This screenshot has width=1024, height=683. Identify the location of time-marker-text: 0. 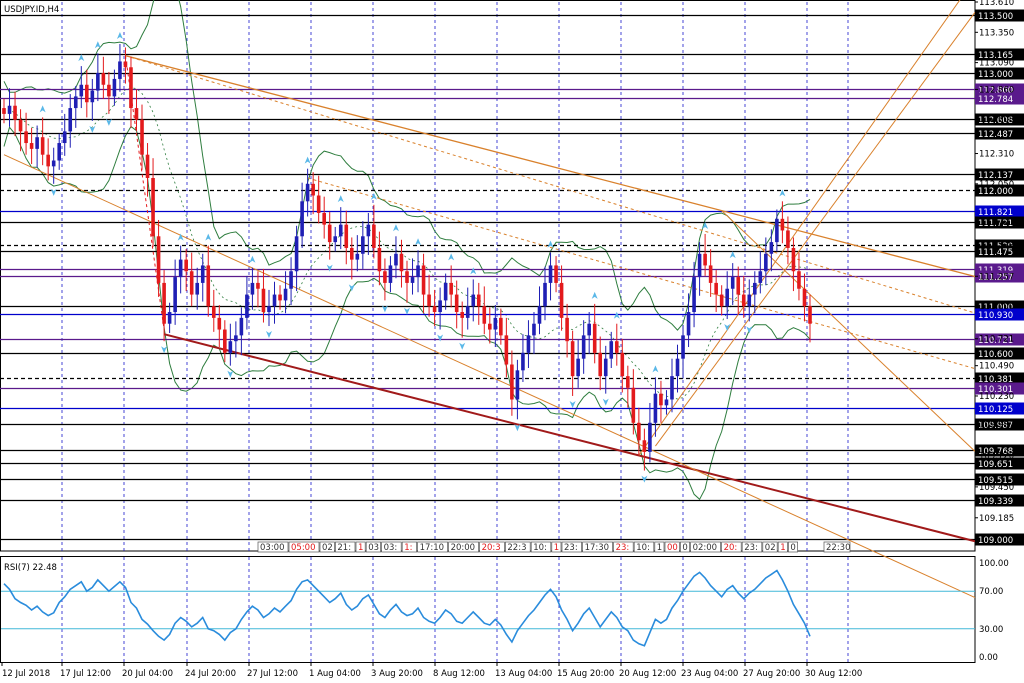
(684, 548).